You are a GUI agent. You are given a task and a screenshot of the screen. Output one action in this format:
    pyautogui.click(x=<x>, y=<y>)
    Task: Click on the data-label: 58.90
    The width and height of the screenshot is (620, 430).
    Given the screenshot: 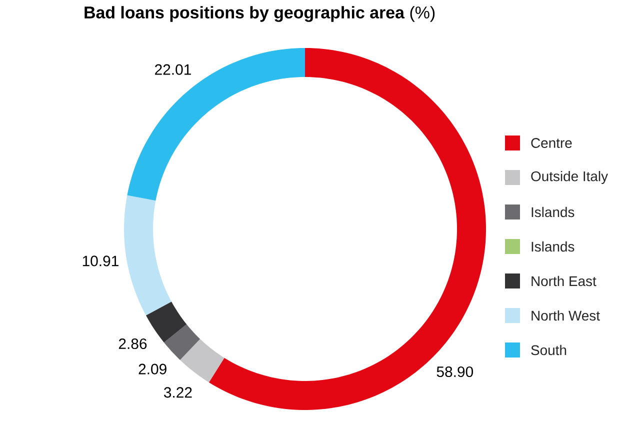 What is the action you would take?
    pyautogui.click(x=455, y=372)
    